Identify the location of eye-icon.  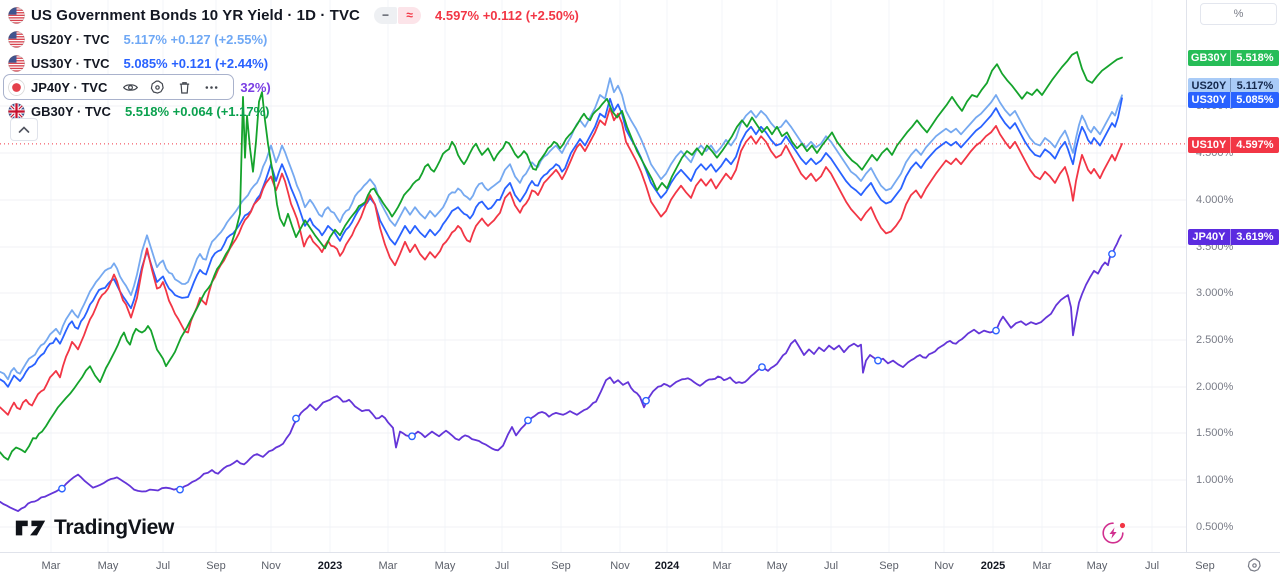
(130, 87).